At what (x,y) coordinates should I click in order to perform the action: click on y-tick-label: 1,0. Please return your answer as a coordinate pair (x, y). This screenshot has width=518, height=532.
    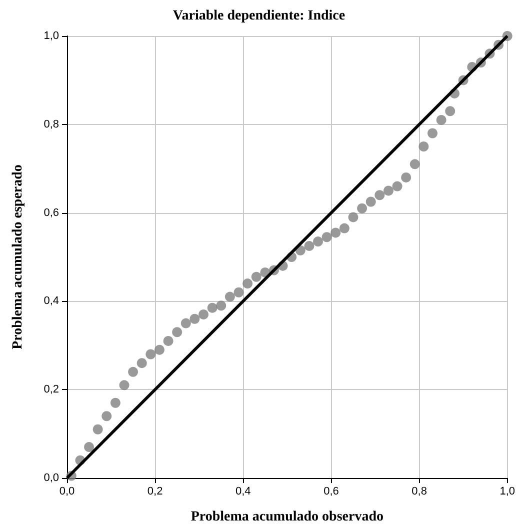
    Looking at the image, I should click on (51, 36).